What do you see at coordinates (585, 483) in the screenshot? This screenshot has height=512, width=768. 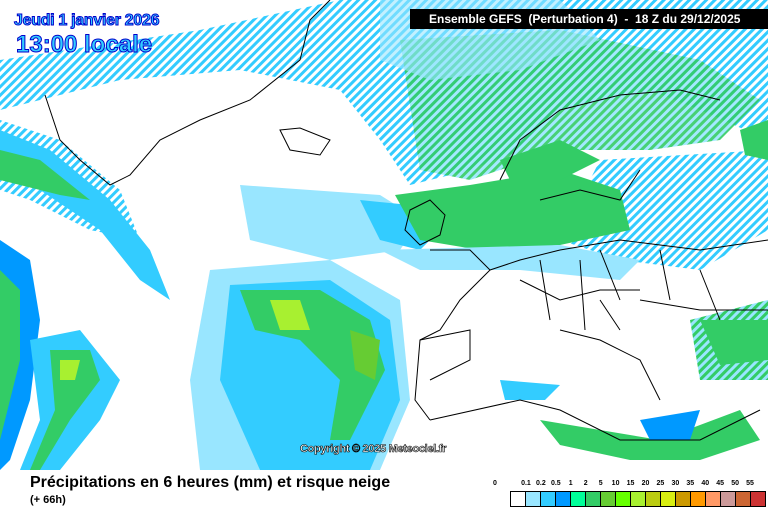 I see `legend-label: 2` at bounding box center [585, 483].